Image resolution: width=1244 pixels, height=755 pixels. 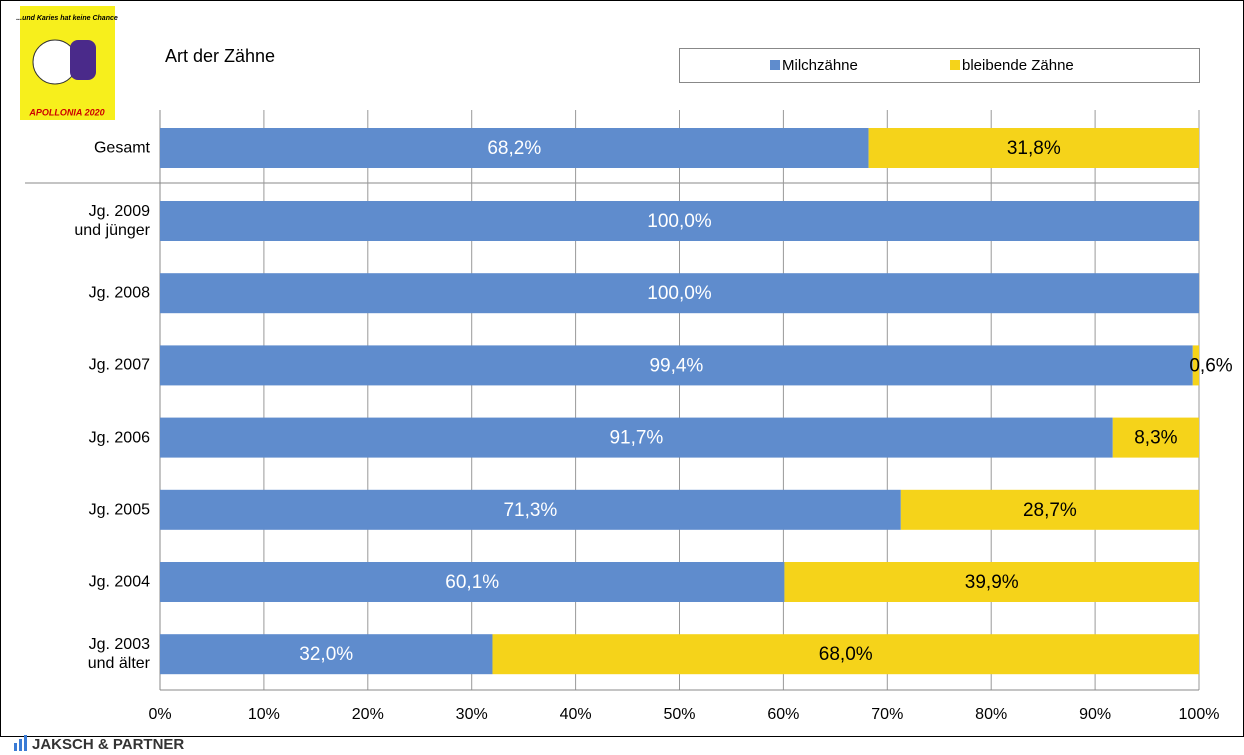 I want to click on value-label: 99,4%, so click(x=676, y=365).